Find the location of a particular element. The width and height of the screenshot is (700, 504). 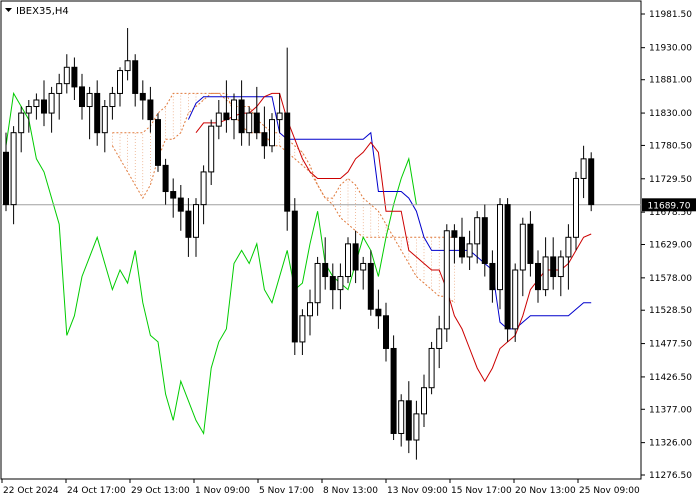

y-tick-label: 11477.50 is located at coordinates (670, 345).